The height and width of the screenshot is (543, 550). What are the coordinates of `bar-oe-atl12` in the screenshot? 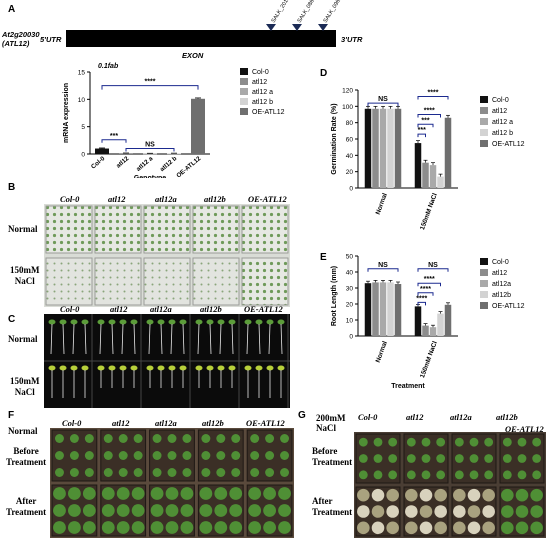 It's located at (198, 126).